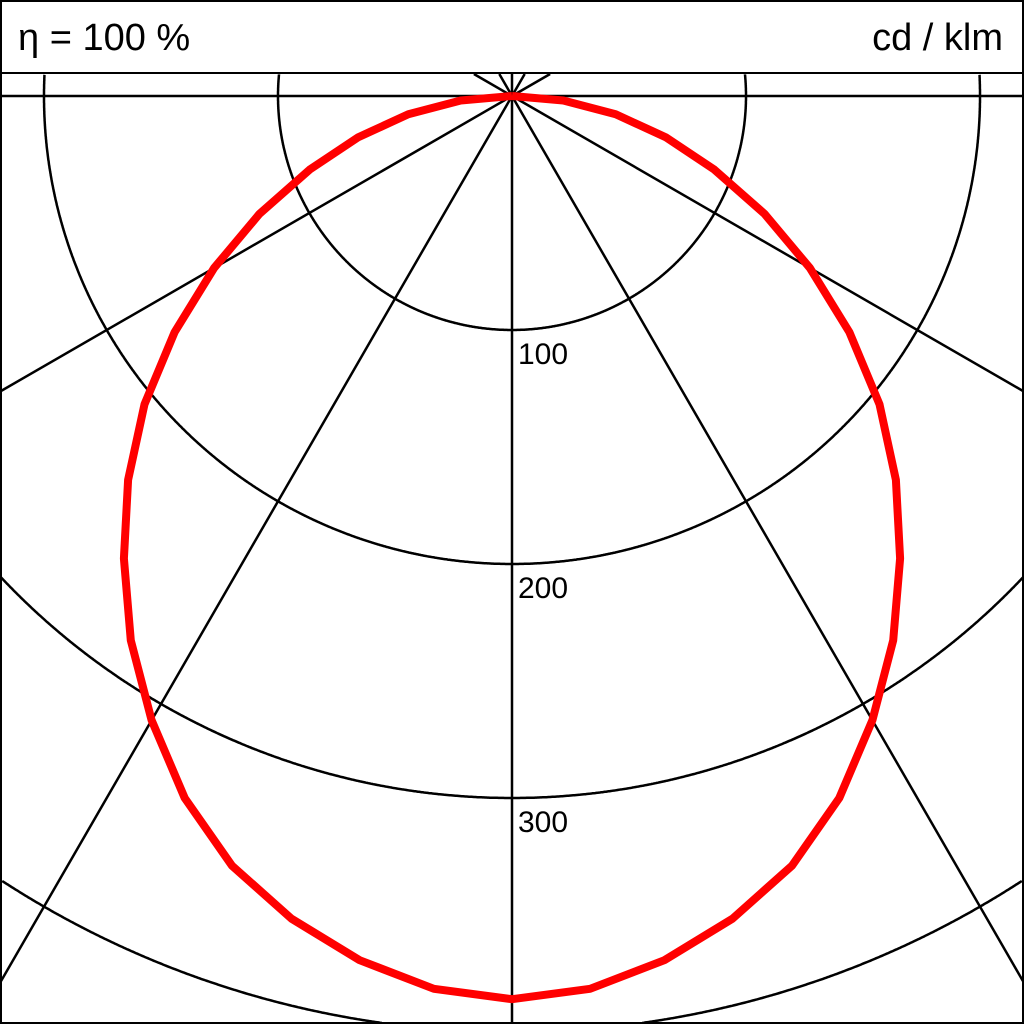 The height and width of the screenshot is (1024, 1024). I want to click on unit-label: cd / klm, so click(937, 38).